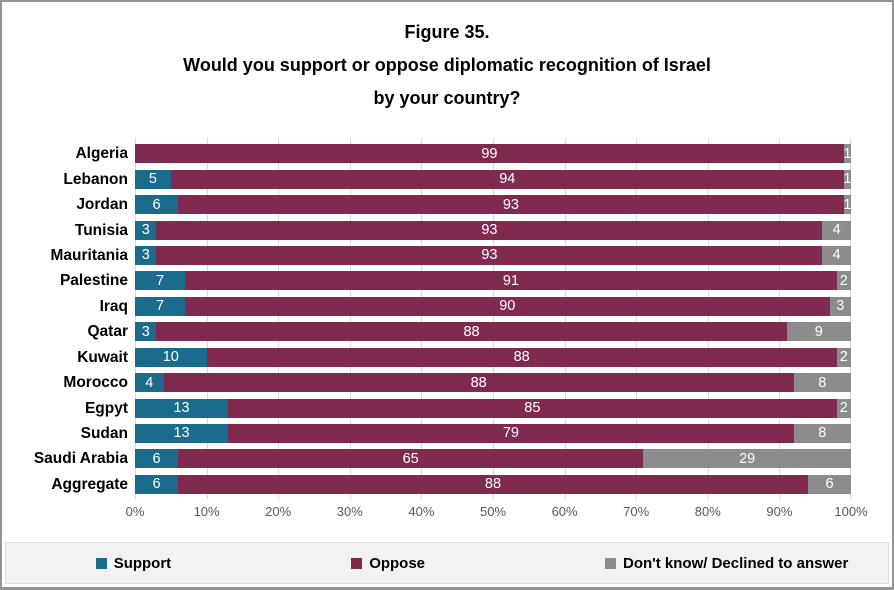 The width and height of the screenshot is (894, 590). Describe the element at coordinates (160, 306) in the screenshot. I see `value-label: 7` at that location.